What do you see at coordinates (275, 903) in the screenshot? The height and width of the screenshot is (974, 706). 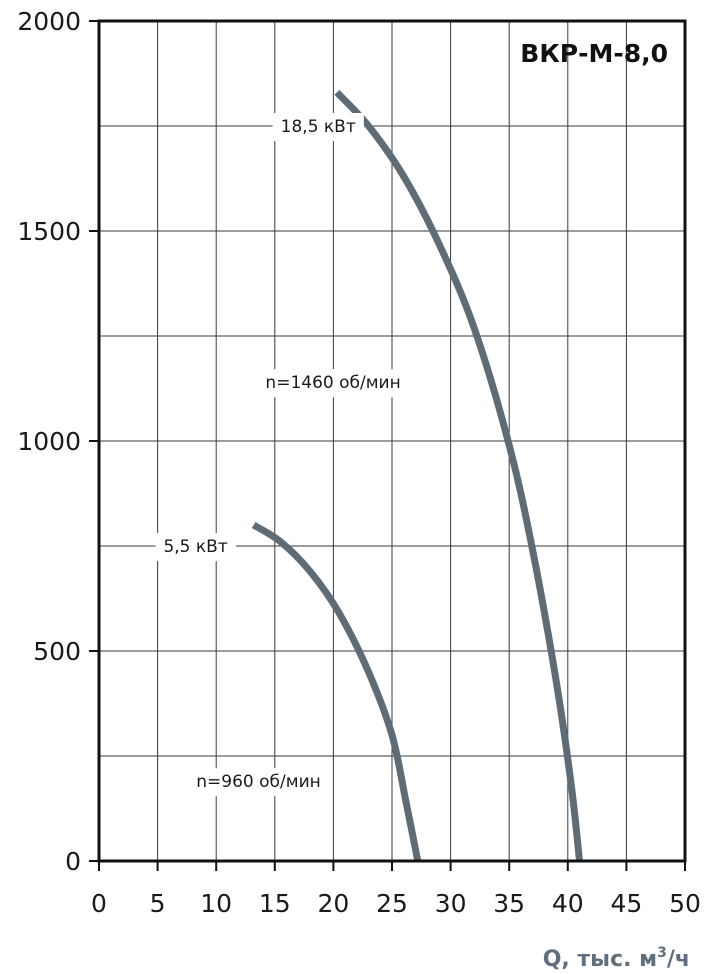 I see `x-tick-label: 15` at bounding box center [275, 903].